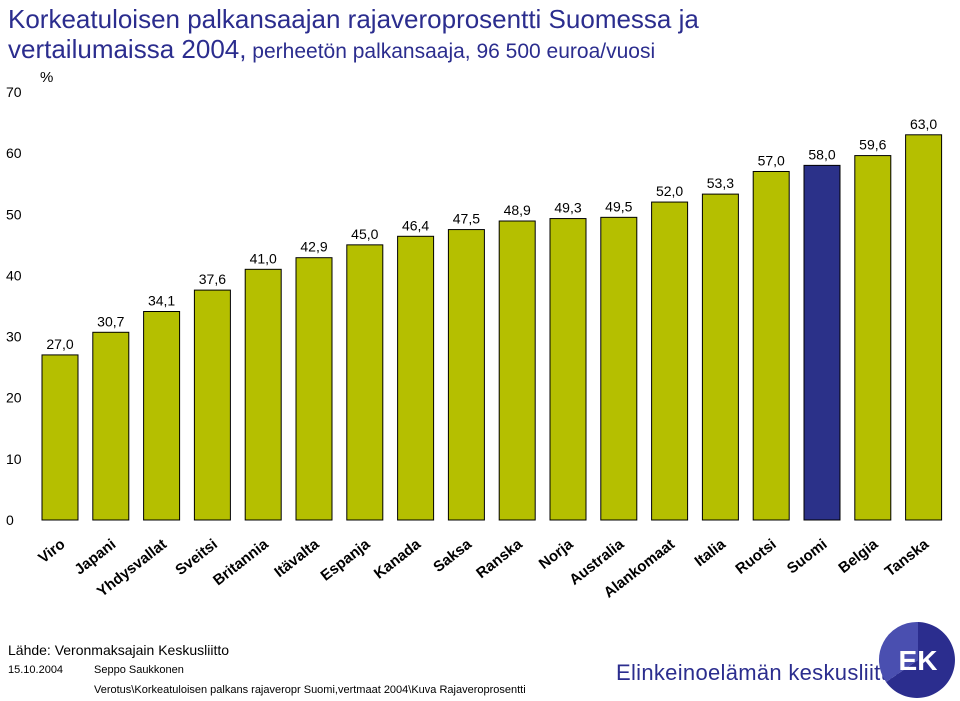 The image size is (960, 701). What do you see at coordinates (14, 153) in the screenshot?
I see `y-tick-label: 60` at bounding box center [14, 153].